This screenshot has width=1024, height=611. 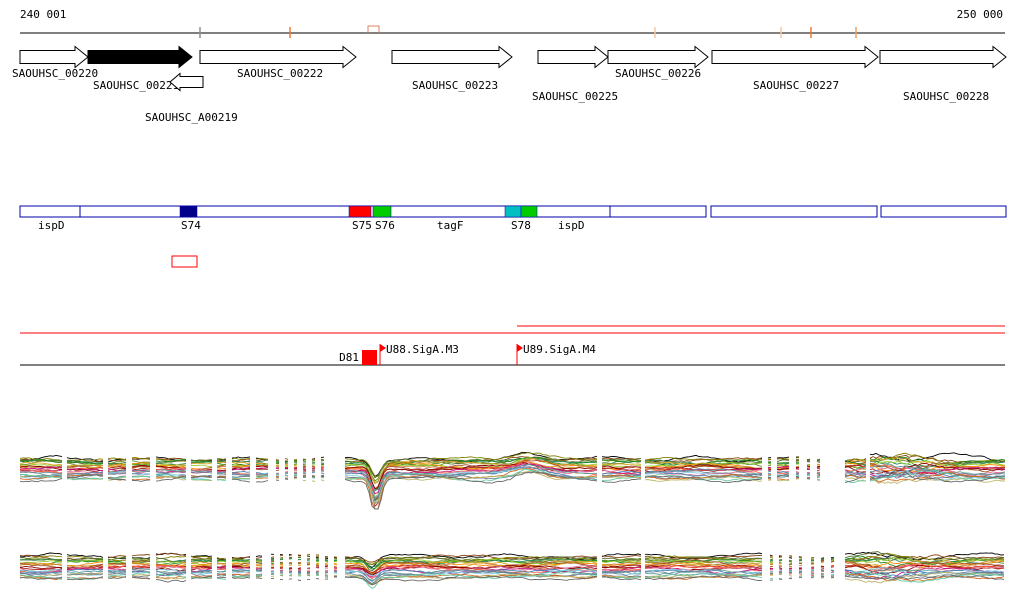 What do you see at coordinates (513, 211) in the screenshot?
I see `feature-block-S78` at bounding box center [513, 211].